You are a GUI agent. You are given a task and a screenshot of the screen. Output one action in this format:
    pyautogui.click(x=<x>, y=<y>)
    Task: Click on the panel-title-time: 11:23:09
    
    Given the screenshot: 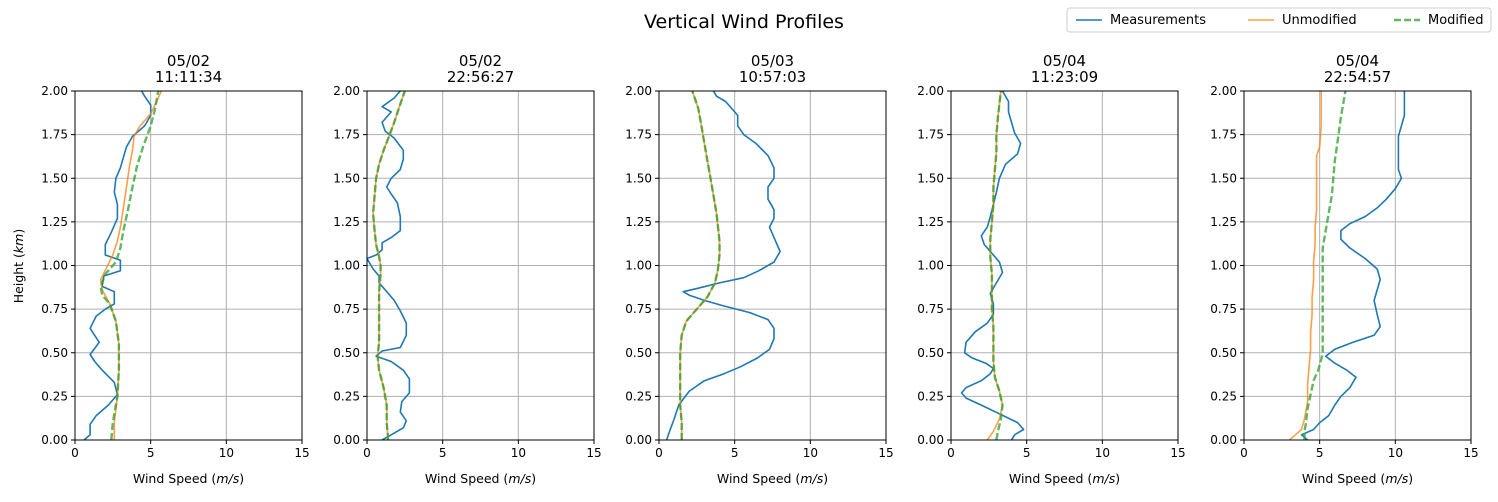 What is the action you would take?
    pyautogui.click(x=1064, y=77)
    